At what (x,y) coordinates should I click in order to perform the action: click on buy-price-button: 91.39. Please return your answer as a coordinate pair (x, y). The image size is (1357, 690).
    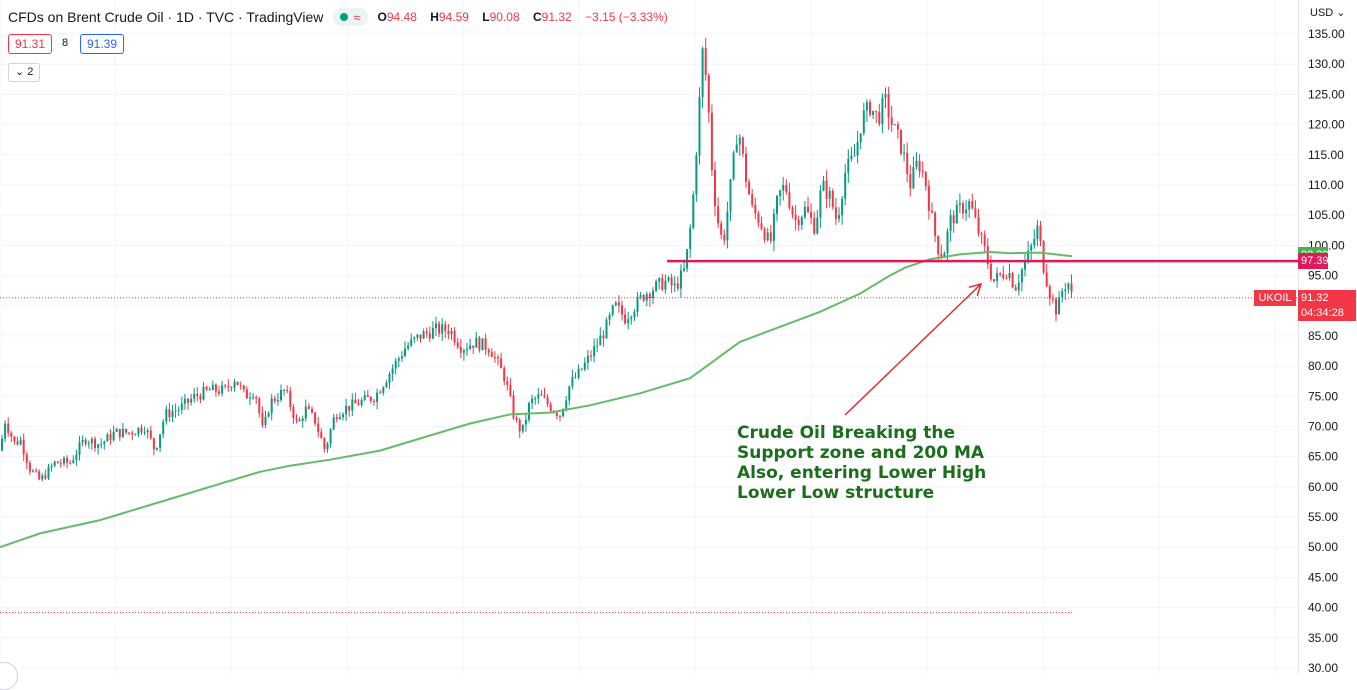
    Looking at the image, I should click on (102, 44).